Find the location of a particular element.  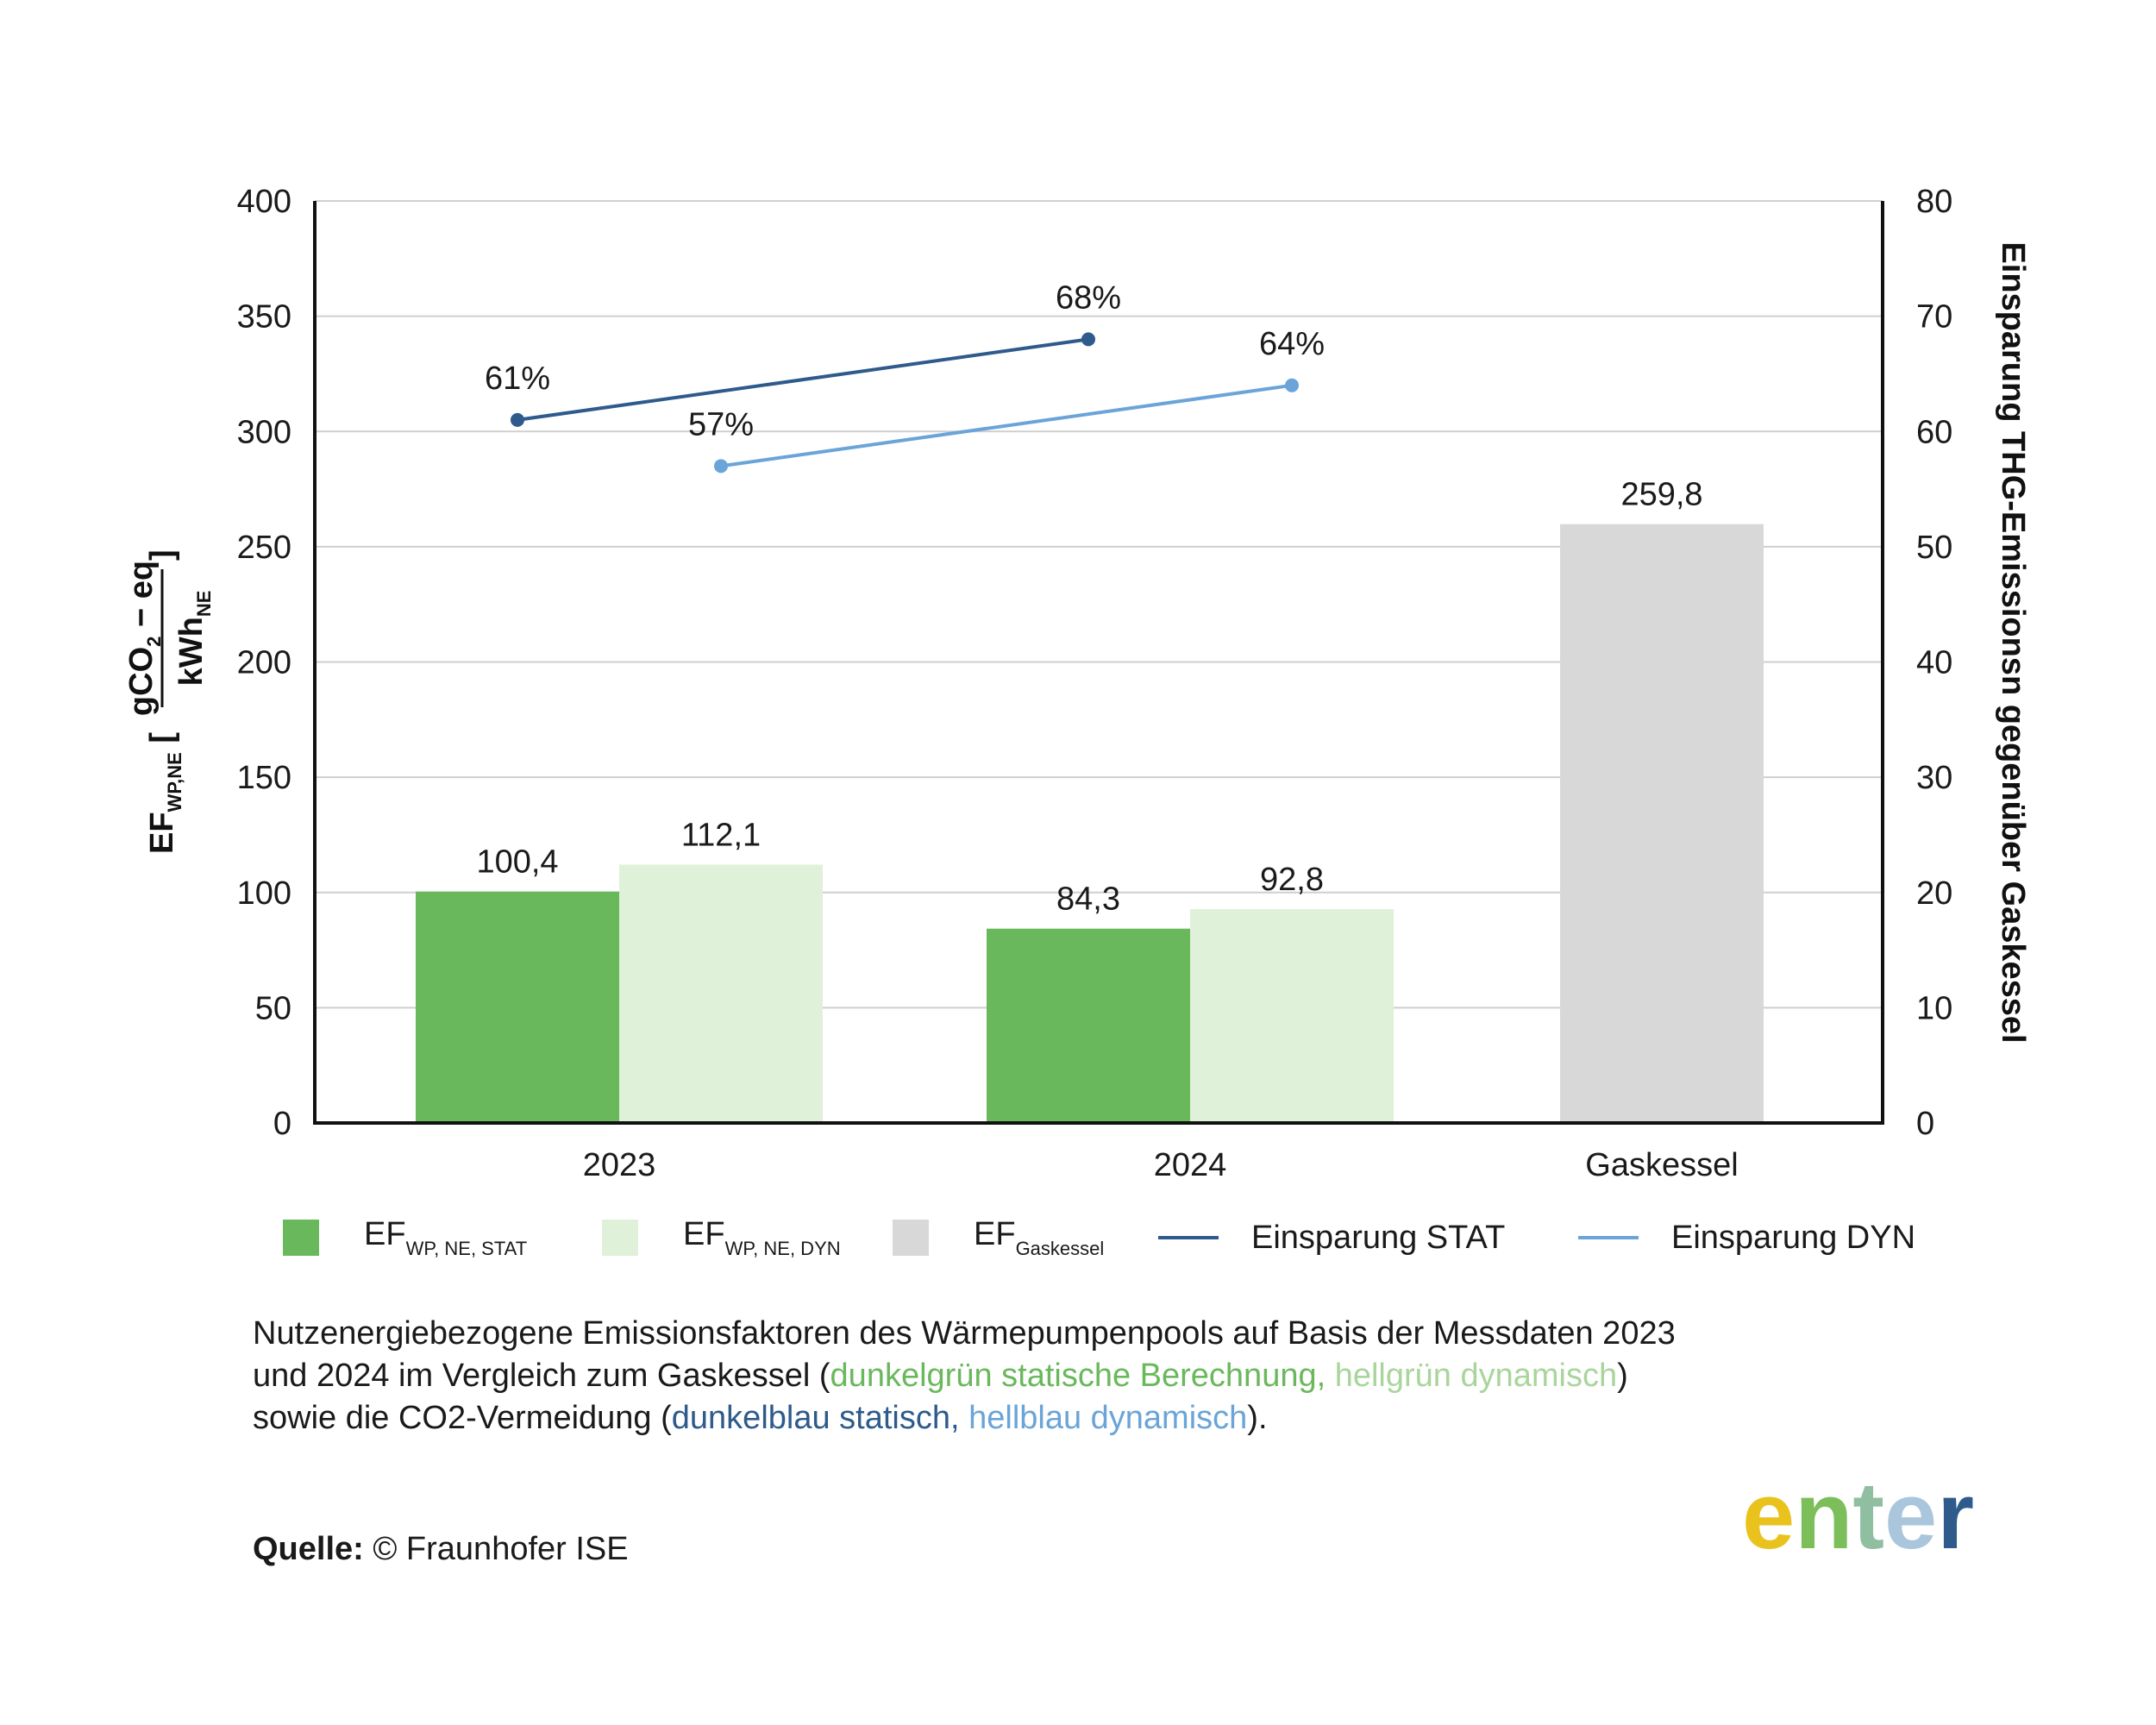

y2-tick-label: 30 is located at coordinates (1934, 778).